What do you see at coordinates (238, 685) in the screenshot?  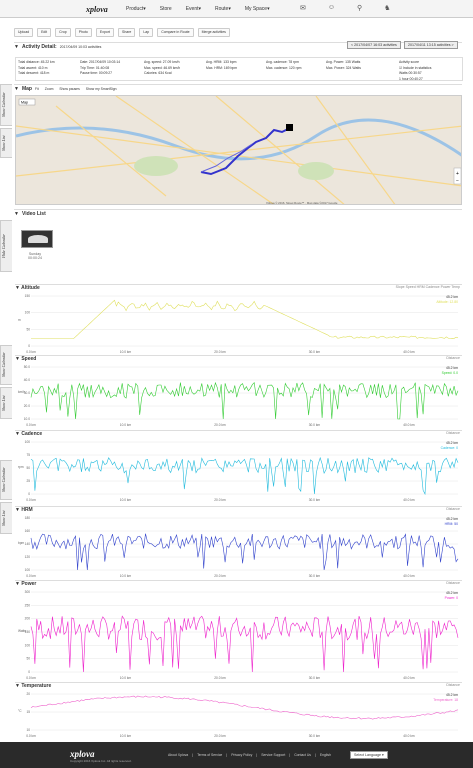 I see `chart-header: ▼ Temperature Distance` at bounding box center [238, 685].